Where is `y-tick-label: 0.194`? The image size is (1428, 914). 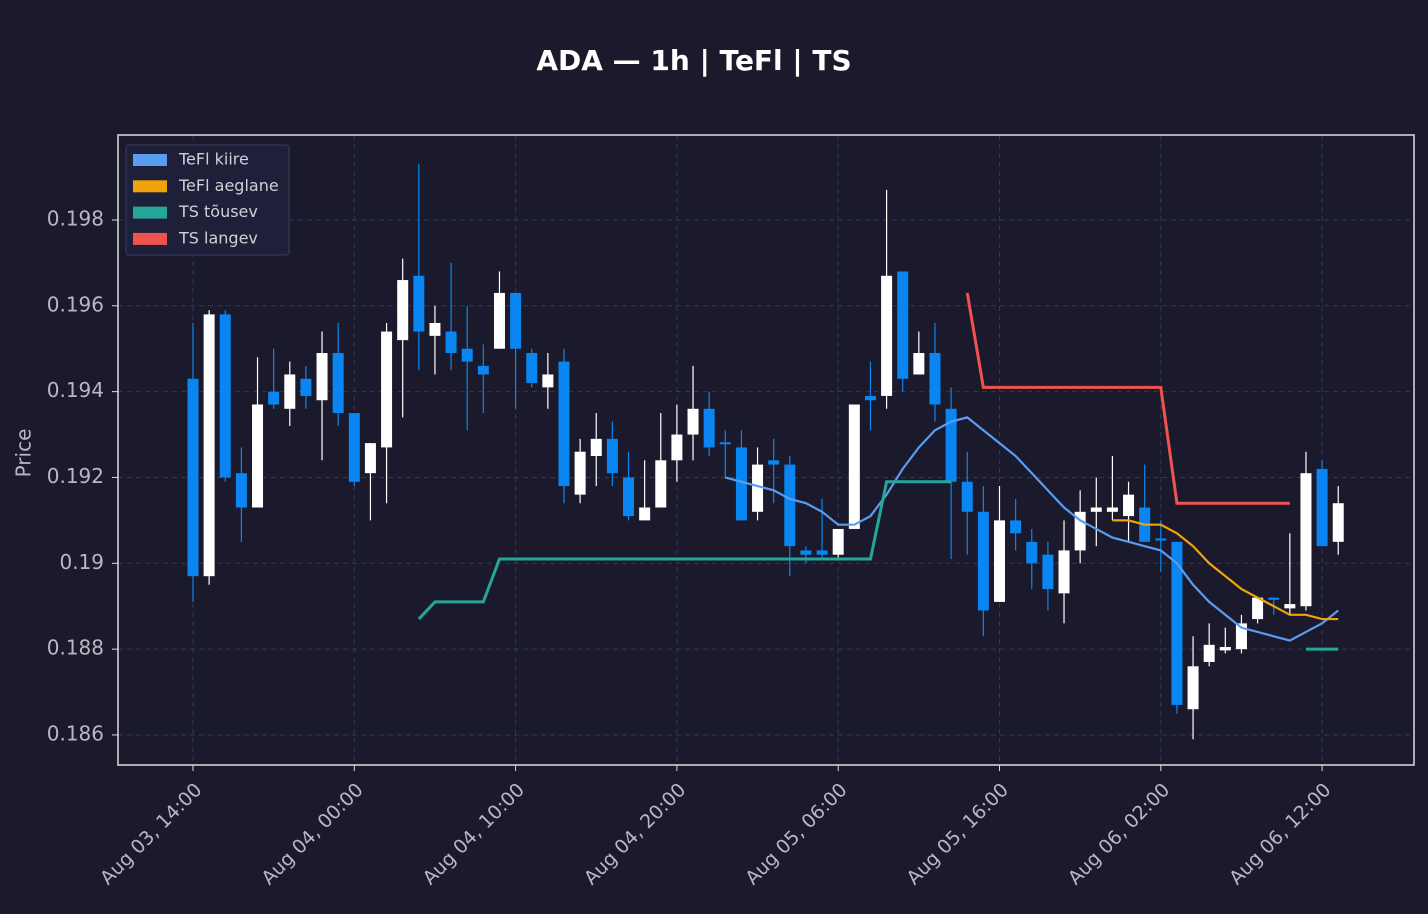 y-tick-label: 0.194 is located at coordinates (75, 390).